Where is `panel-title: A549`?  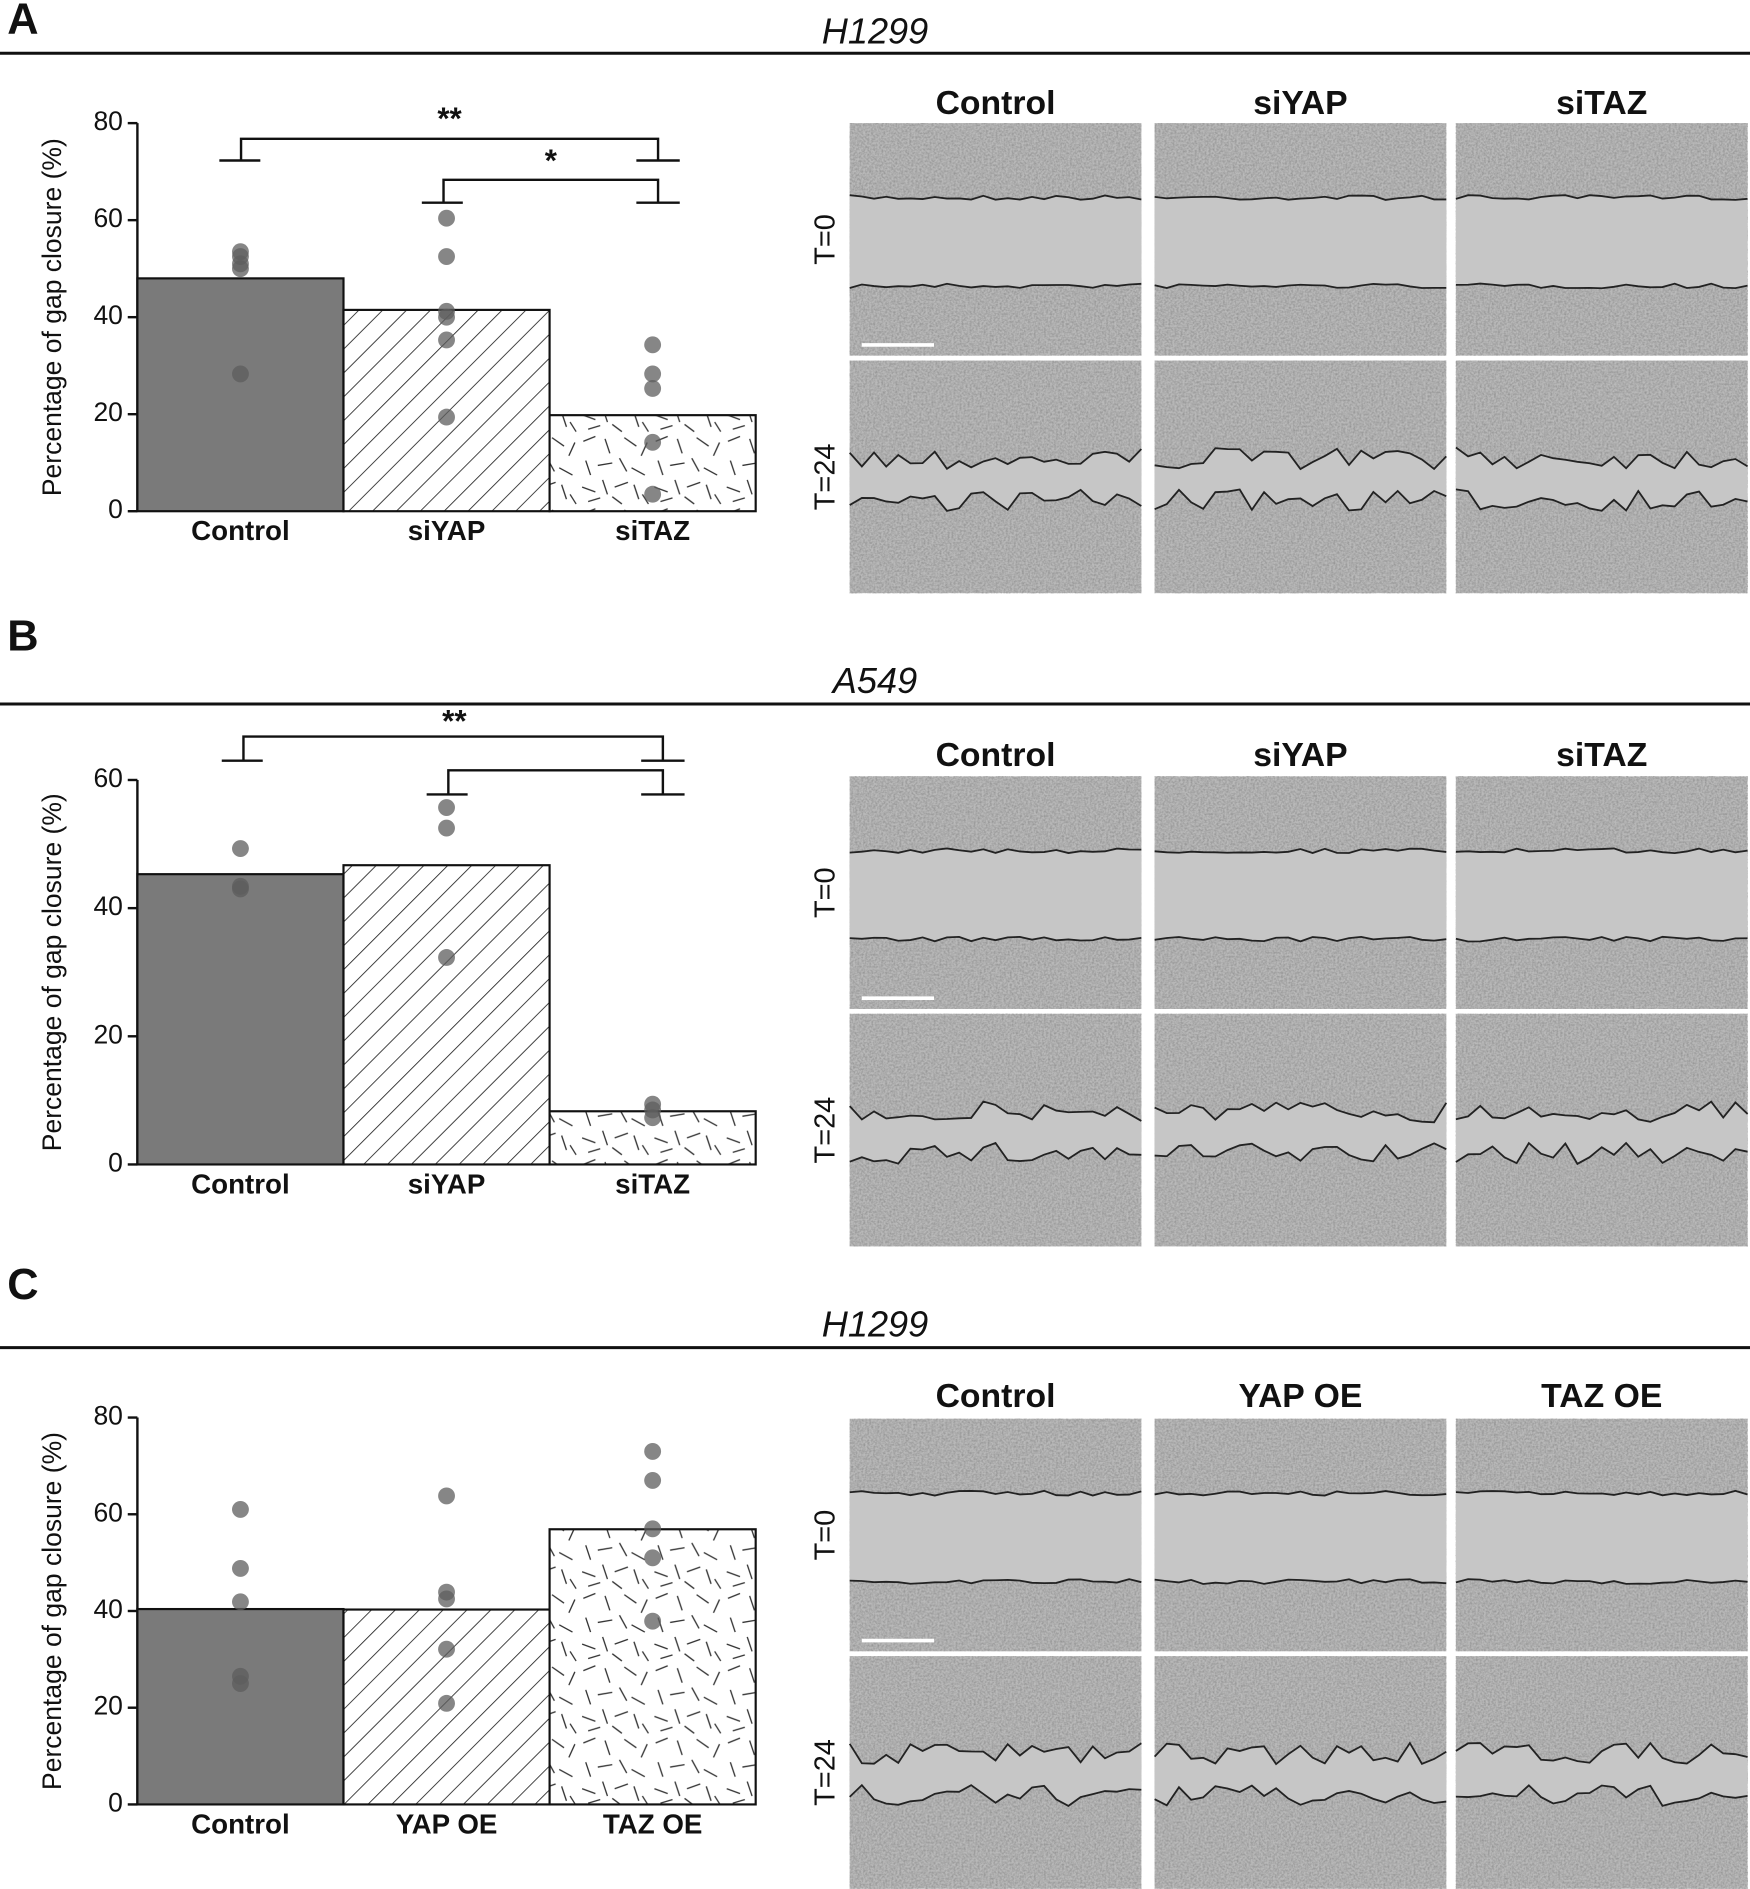 panel-title: A549 is located at coordinates (874, 680).